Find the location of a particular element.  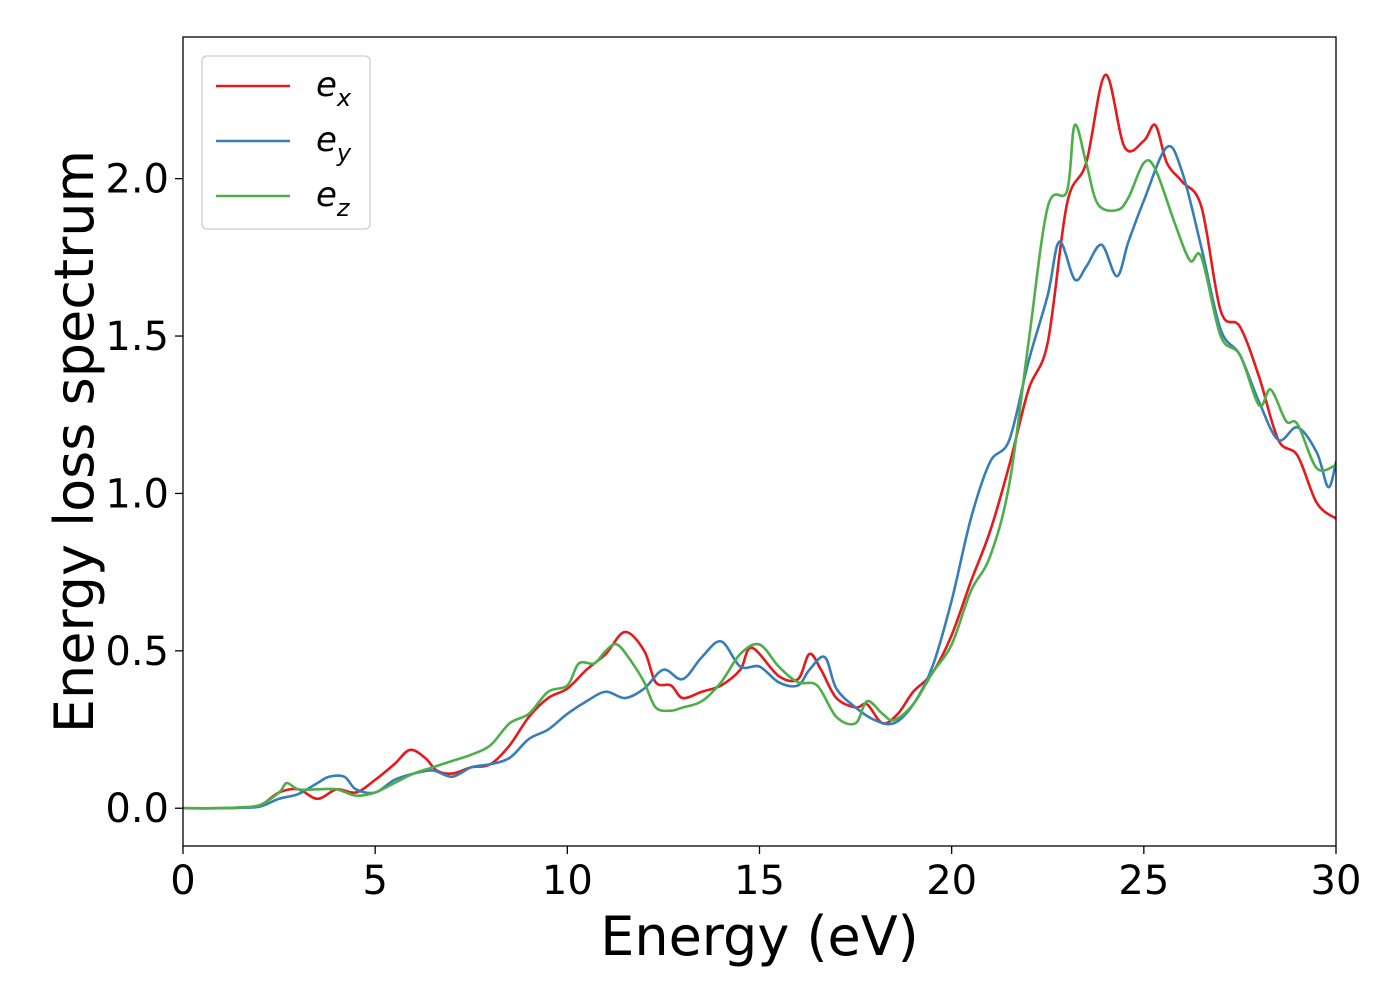

y-axis: 0.0 0.5 1.0 1.5 2.0 is located at coordinates (144, 494).